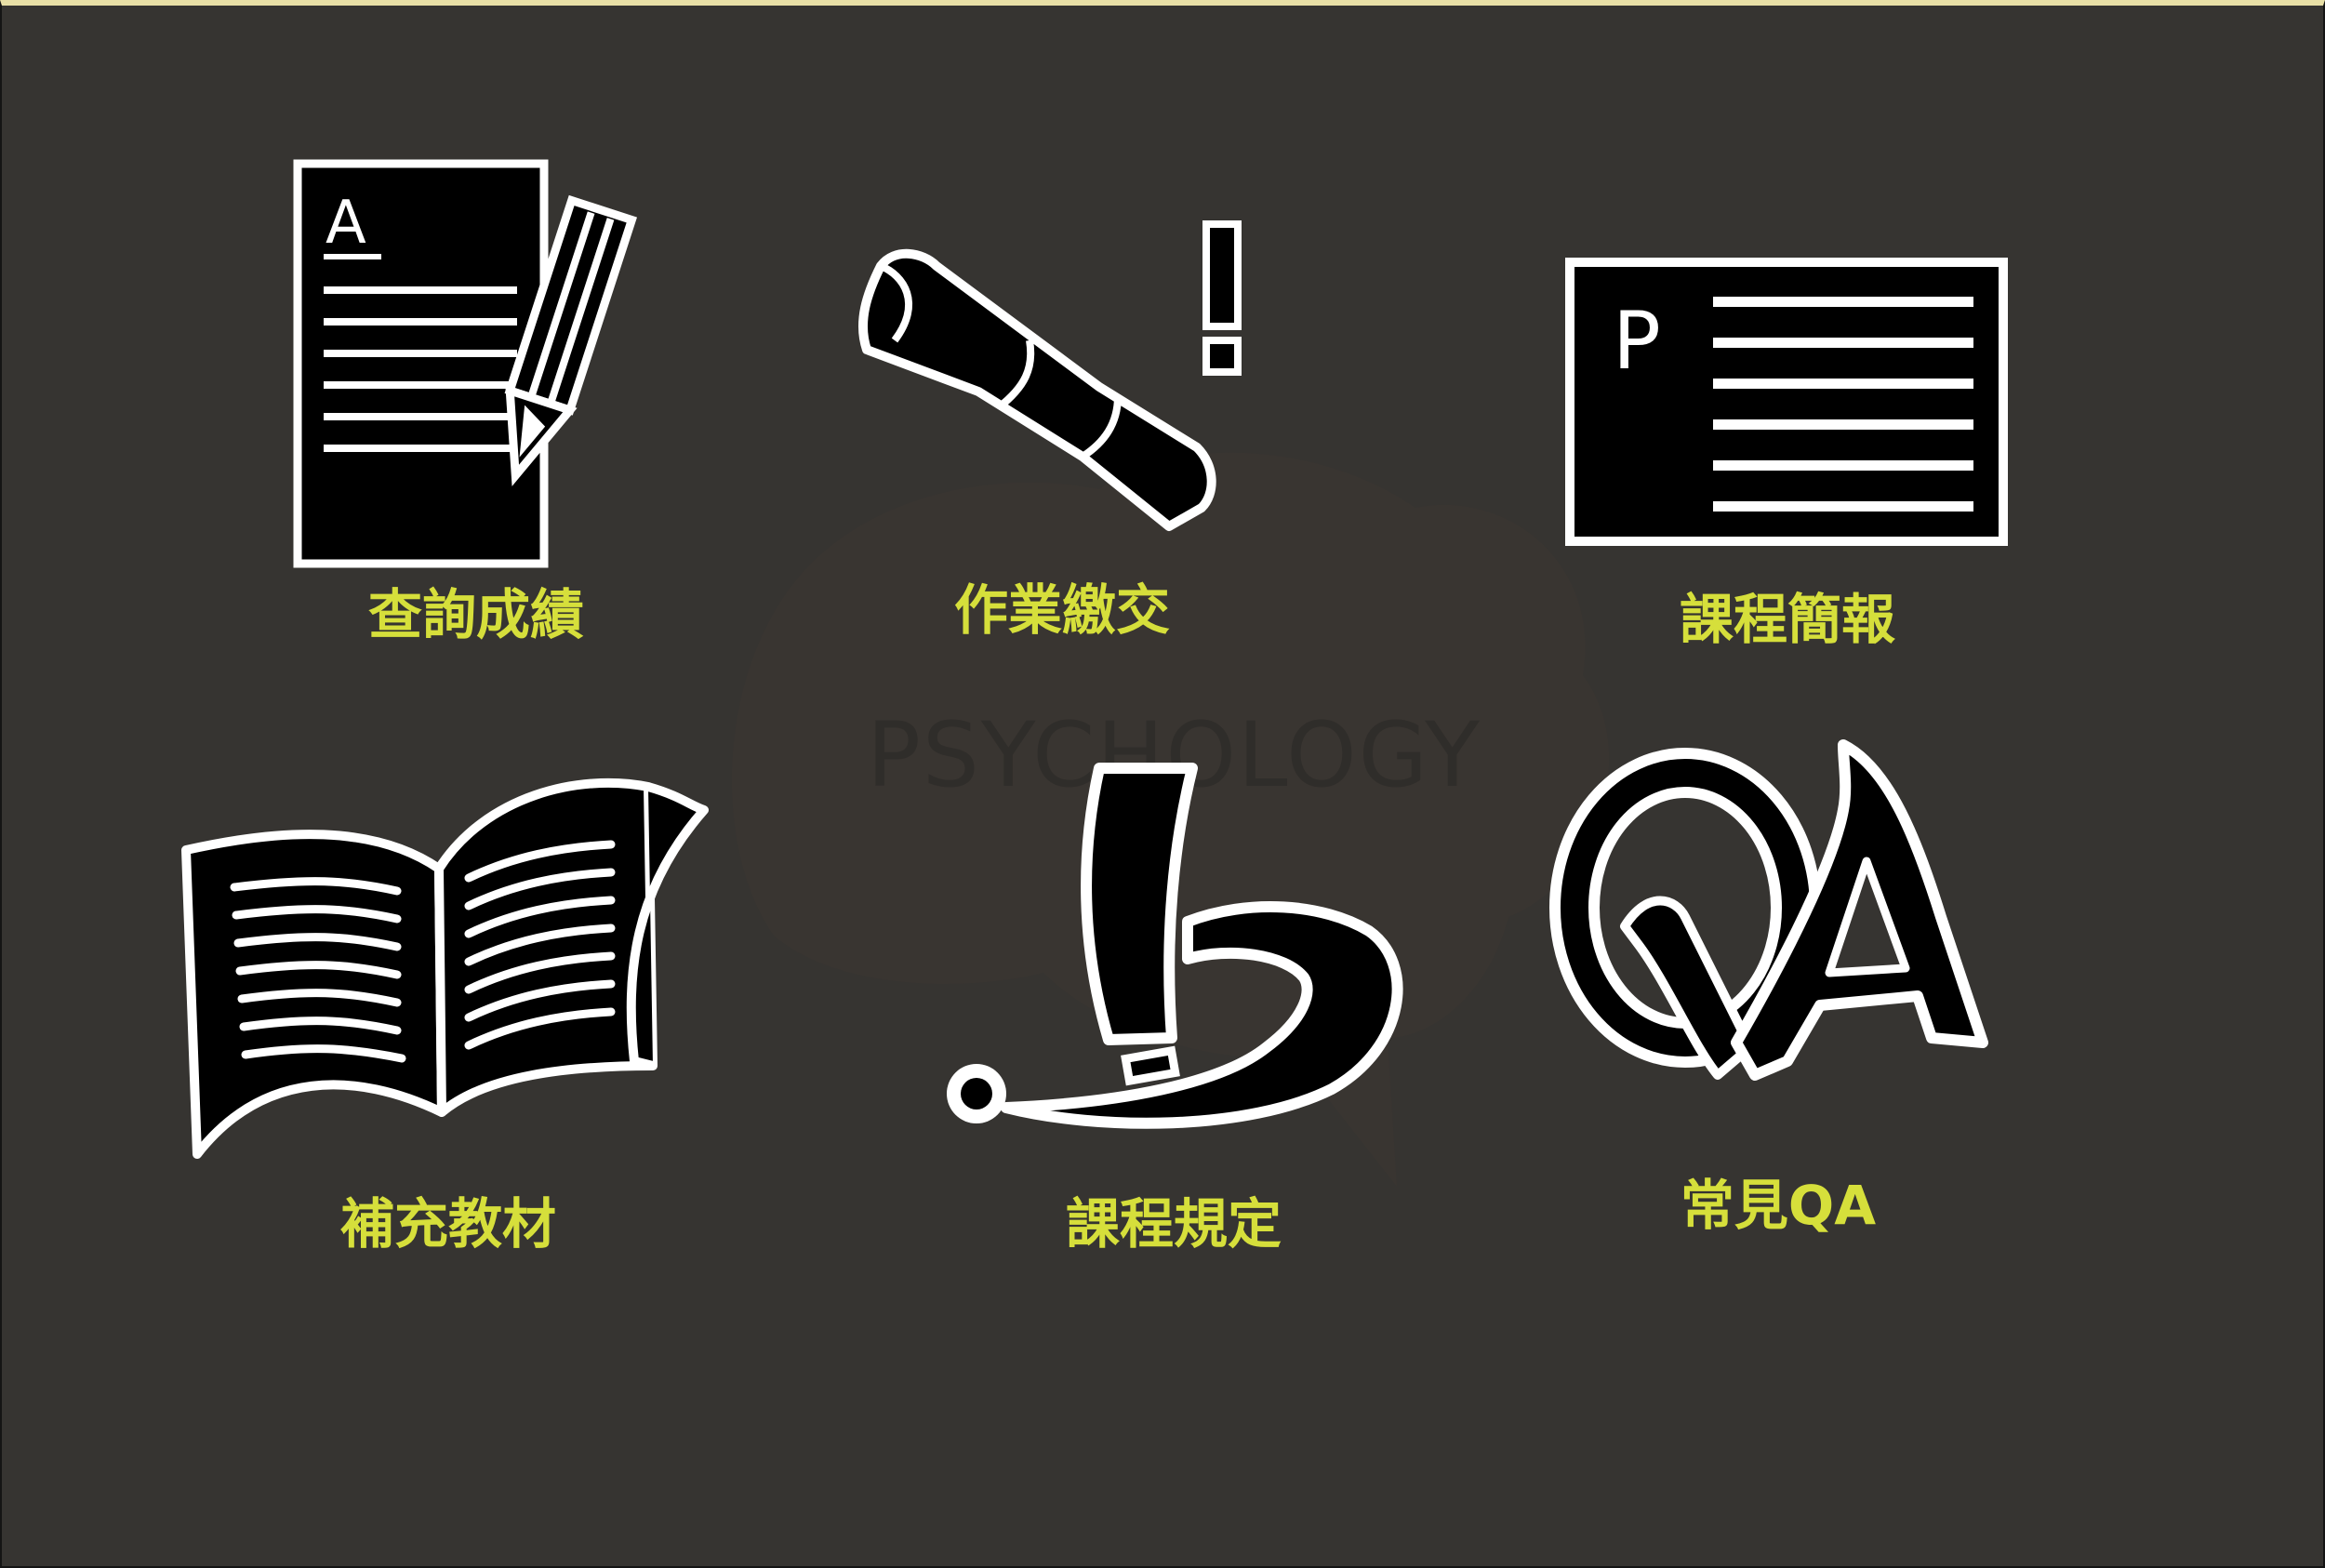 Image resolution: width=2325 pixels, height=1568 pixels. Describe the element at coordinates (445, 968) in the screenshot. I see `open-book-icon` at that location.